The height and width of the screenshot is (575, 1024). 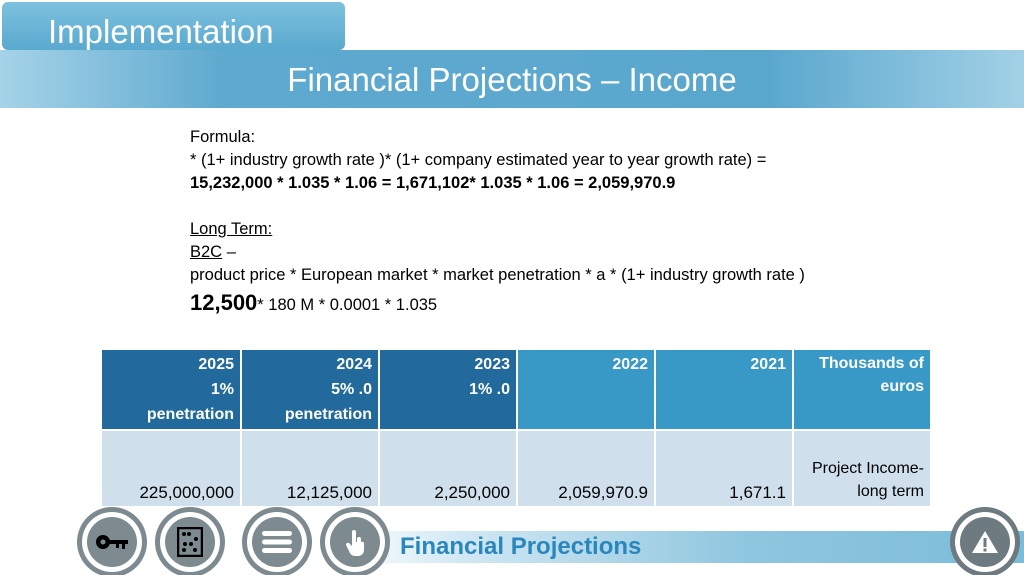 I want to click on header-2022: 2022, so click(x=586, y=389).